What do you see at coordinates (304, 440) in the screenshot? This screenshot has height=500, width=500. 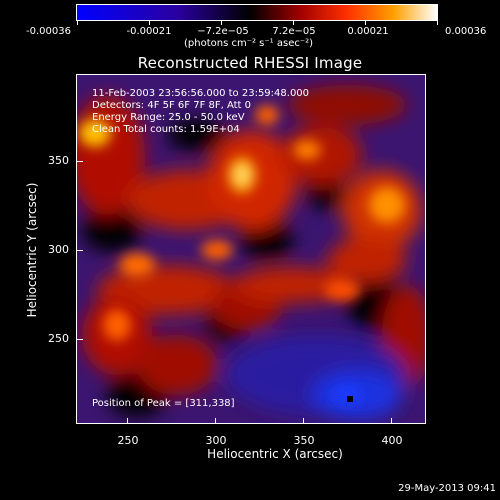 I see `x-axis-tick-label: 350` at bounding box center [304, 440].